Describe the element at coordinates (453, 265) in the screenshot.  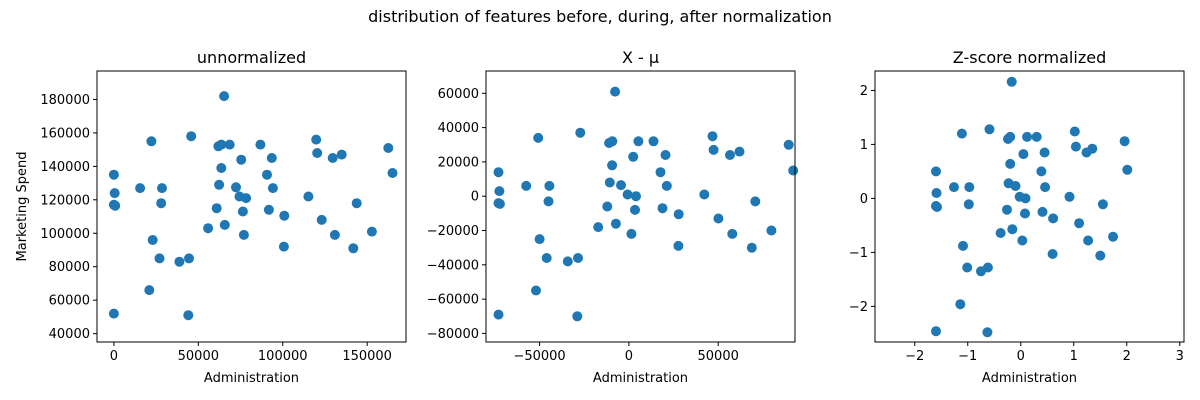
I see `y-tick-label: −40000` at that location.